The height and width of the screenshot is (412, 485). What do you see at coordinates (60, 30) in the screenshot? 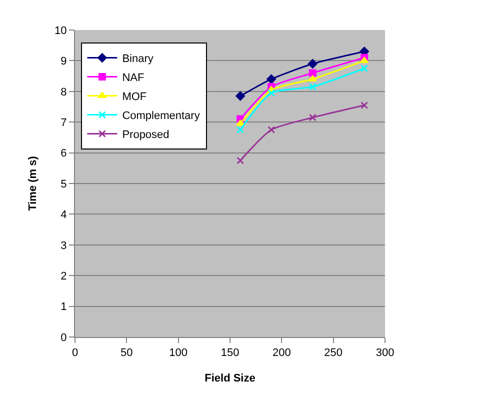
I see `y-tick-label: 10` at bounding box center [60, 30].